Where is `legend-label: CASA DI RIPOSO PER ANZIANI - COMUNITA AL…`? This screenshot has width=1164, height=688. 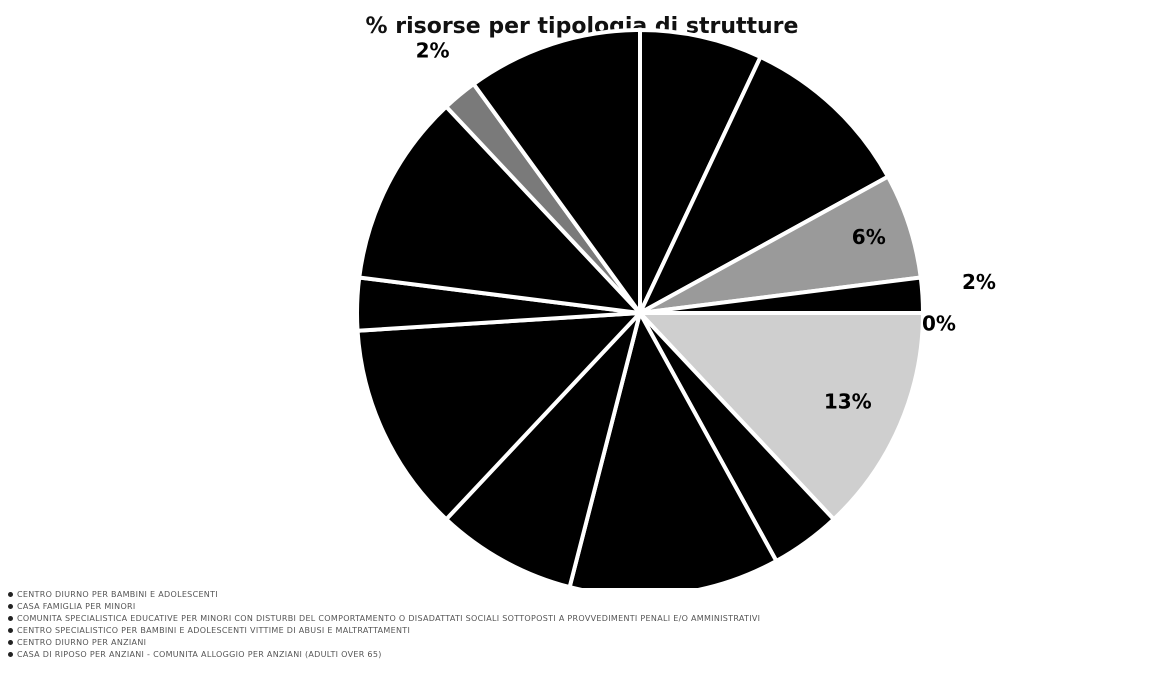 legend-label: CASA DI RIPOSO PER ANZIANI - COMUNITA AL… is located at coordinates (199, 654).